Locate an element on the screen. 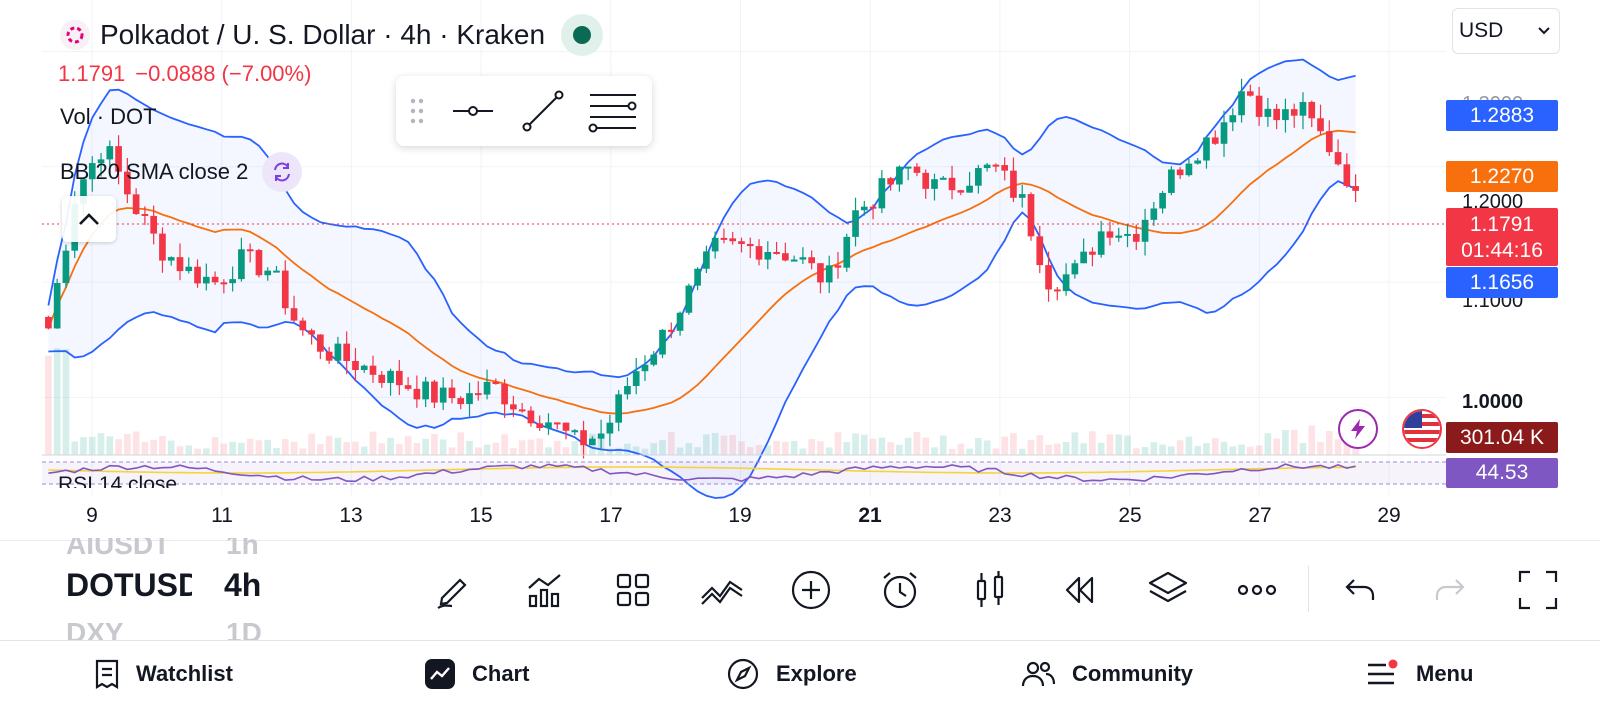  currency-select: USD is located at coordinates (1506, 31).